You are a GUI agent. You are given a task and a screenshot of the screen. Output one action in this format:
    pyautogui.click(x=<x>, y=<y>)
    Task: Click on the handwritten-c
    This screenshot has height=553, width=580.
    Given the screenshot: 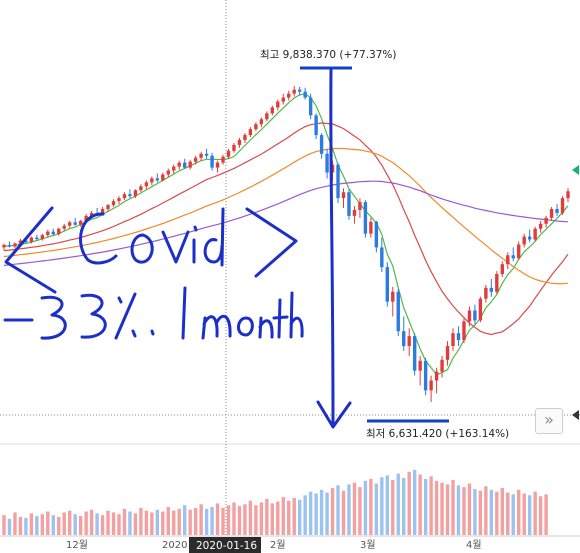 What is the action you would take?
    pyautogui.click(x=98, y=238)
    